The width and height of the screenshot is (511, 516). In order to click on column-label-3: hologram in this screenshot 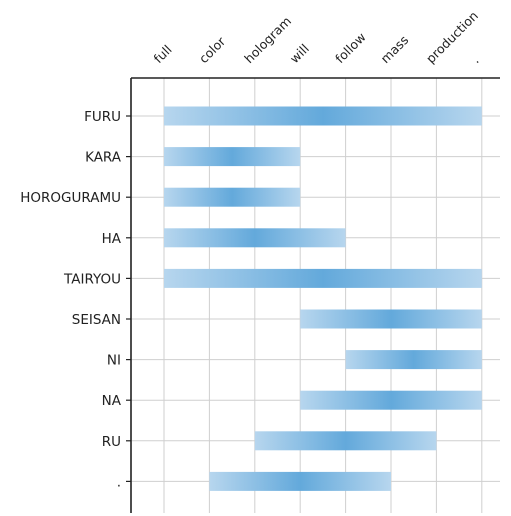, I will do `click(267, 39)`.